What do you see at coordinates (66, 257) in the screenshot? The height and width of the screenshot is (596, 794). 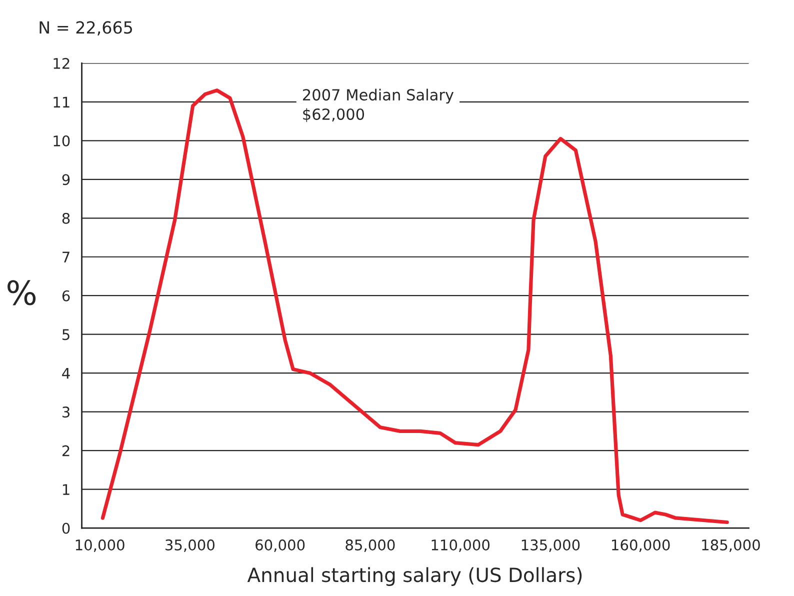 I see `y-tick-label: 7` at bounding box center [66, 257].